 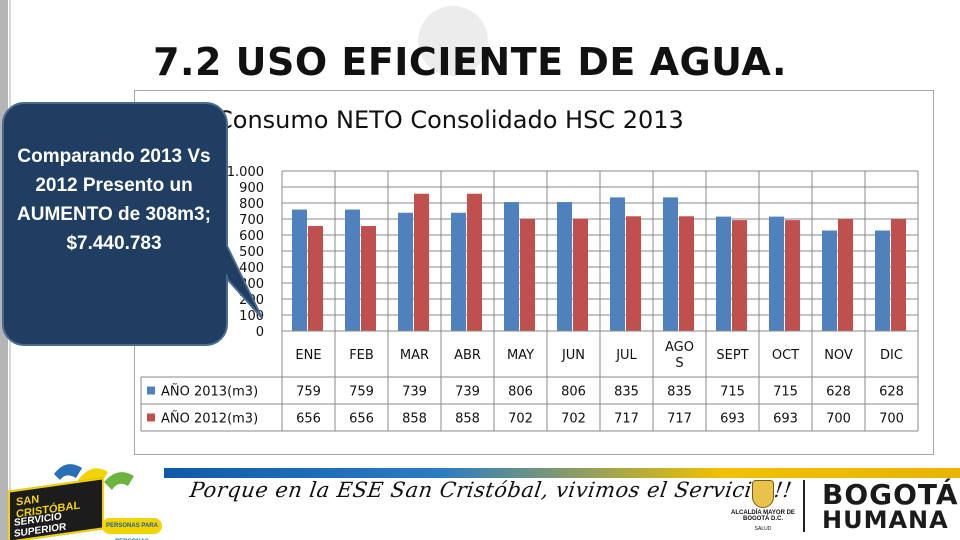 I want to click on footer-color-band, so click(x=562, y=473).